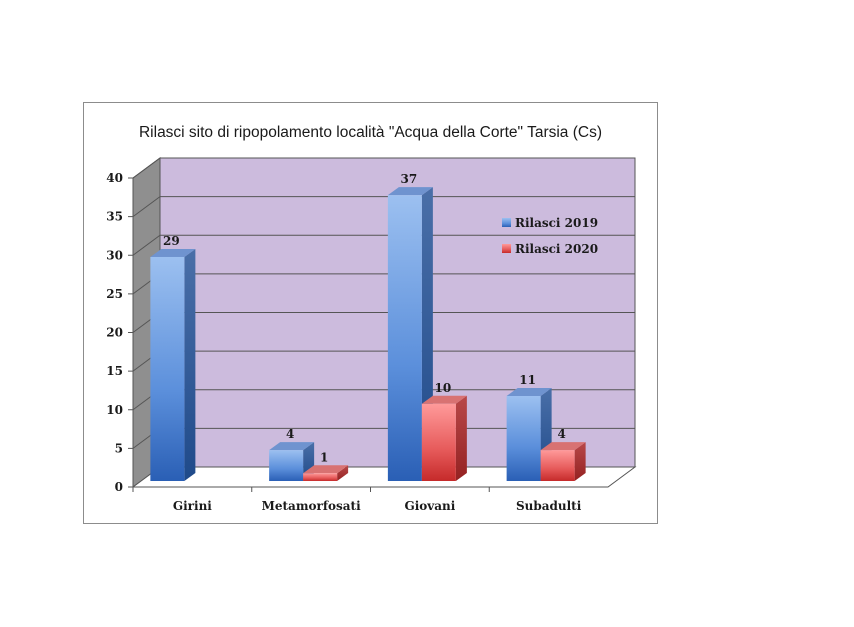  I want to click on x-axis-categories: Girini Metamorfosati Giovani Subadulti, so click(357, 500).